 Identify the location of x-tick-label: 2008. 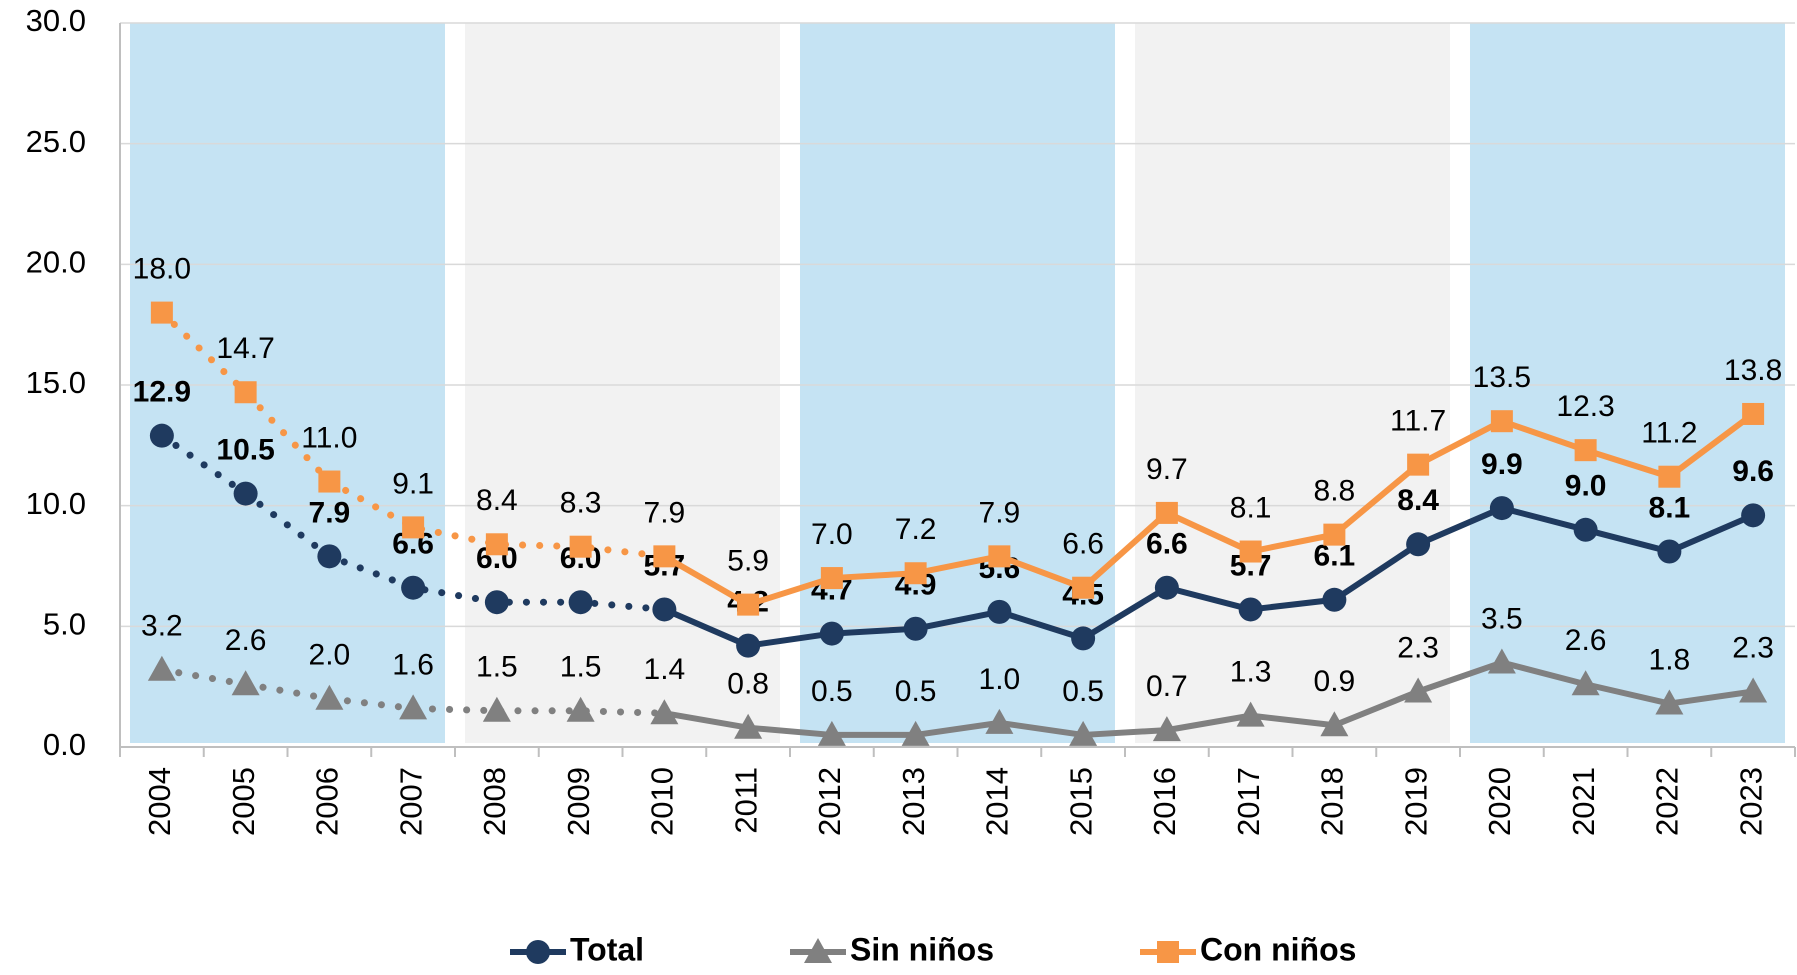
(494, 801).